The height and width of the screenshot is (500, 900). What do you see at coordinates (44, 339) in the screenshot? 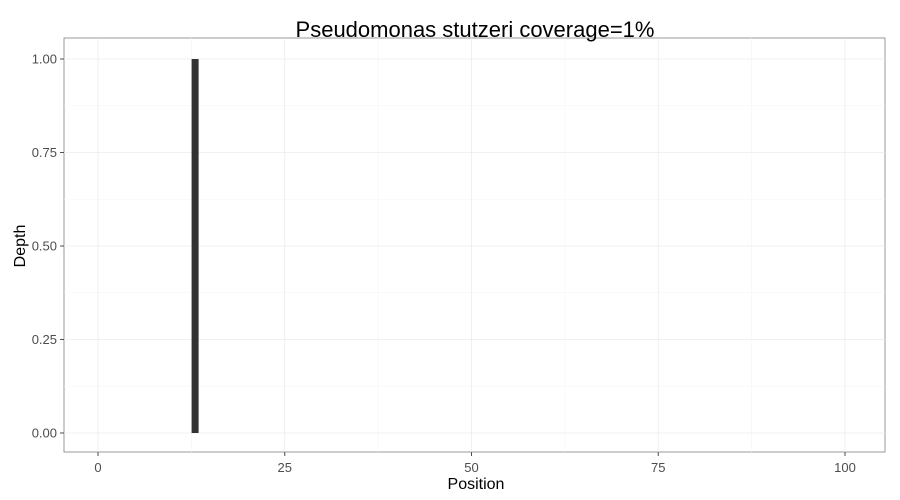
I see `y-tick-label: 0.25` at bounding box center [44, 339].